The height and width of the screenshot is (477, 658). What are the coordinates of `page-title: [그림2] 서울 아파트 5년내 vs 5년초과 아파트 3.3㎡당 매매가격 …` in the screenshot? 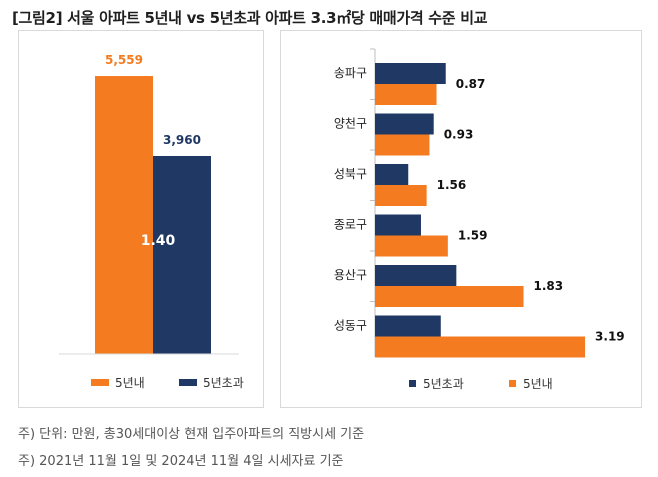 It's located at (250, 18).